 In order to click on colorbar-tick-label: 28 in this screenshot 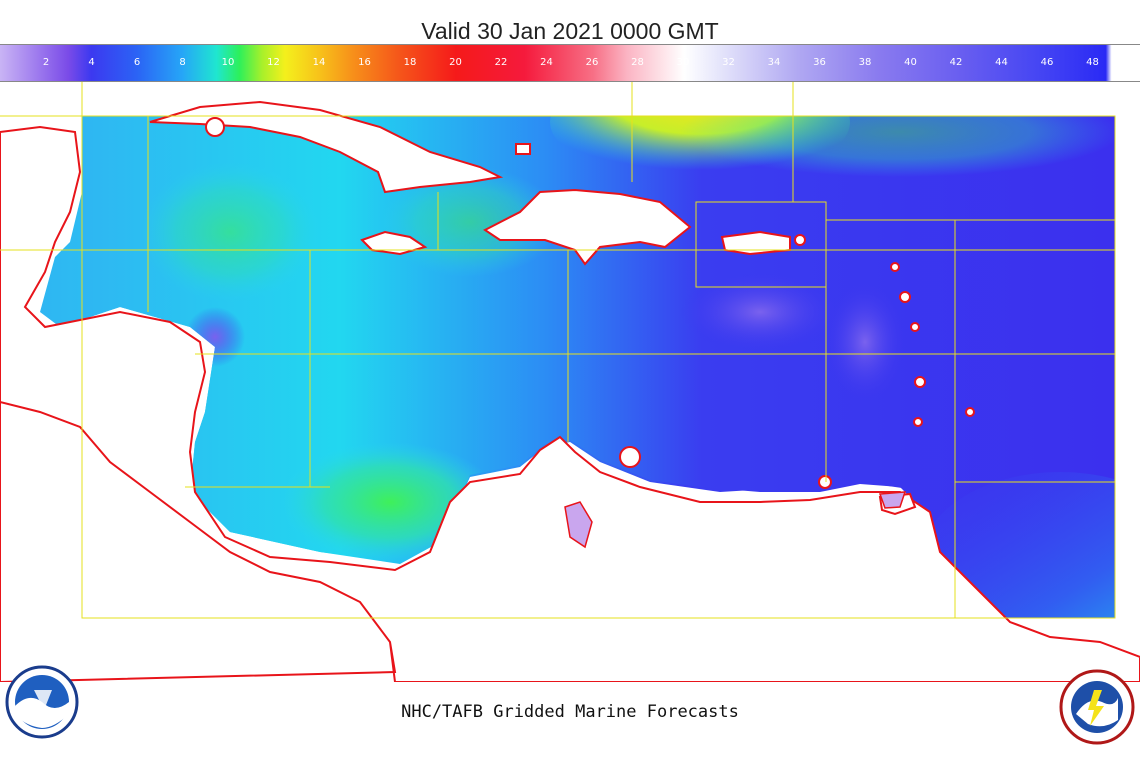, I will do `click(637, 62)`.